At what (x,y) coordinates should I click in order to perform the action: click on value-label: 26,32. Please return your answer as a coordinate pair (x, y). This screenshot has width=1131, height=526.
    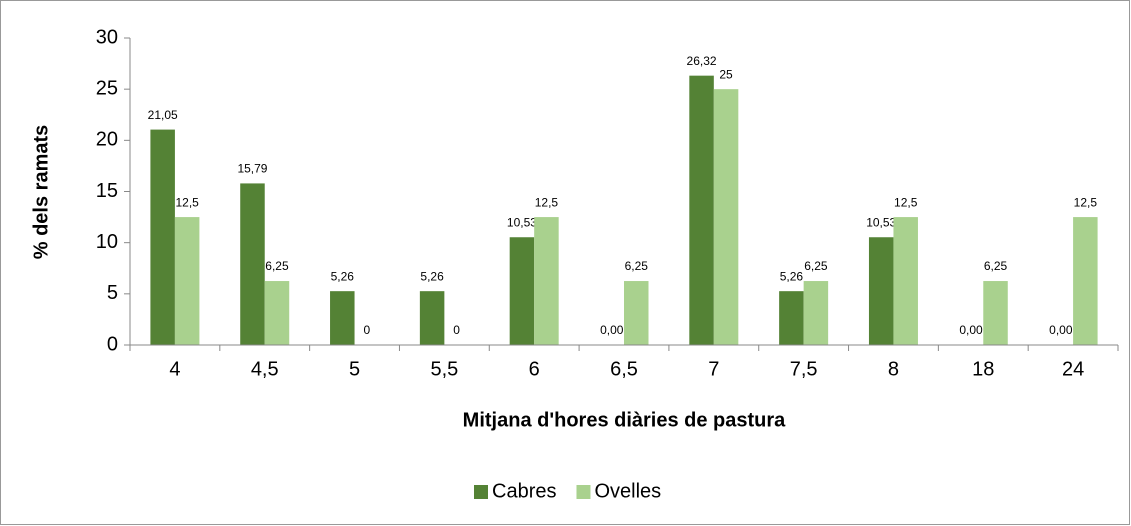
    Looking at the image, I should click on (702, 61).